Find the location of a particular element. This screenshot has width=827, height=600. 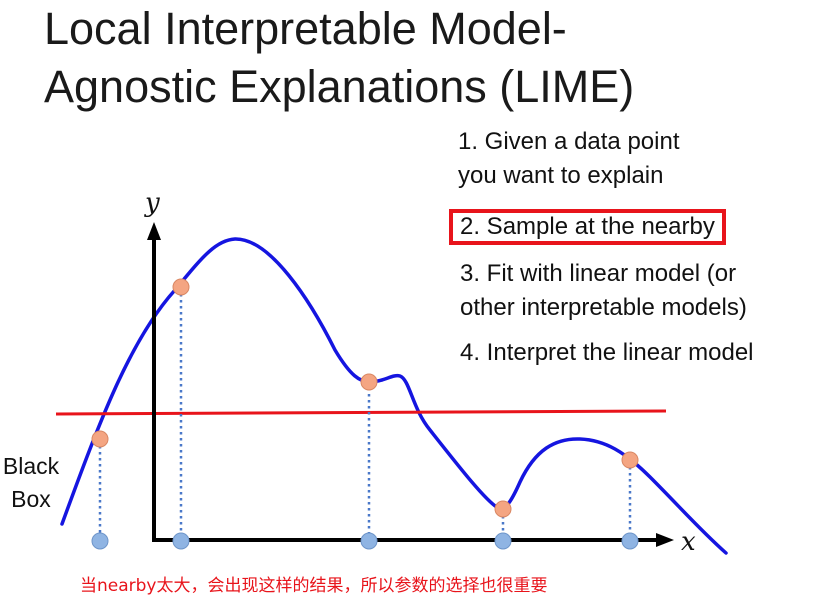

title-line-2: Agnostic Explanations (LIME) is located at coordinates (339, 86).